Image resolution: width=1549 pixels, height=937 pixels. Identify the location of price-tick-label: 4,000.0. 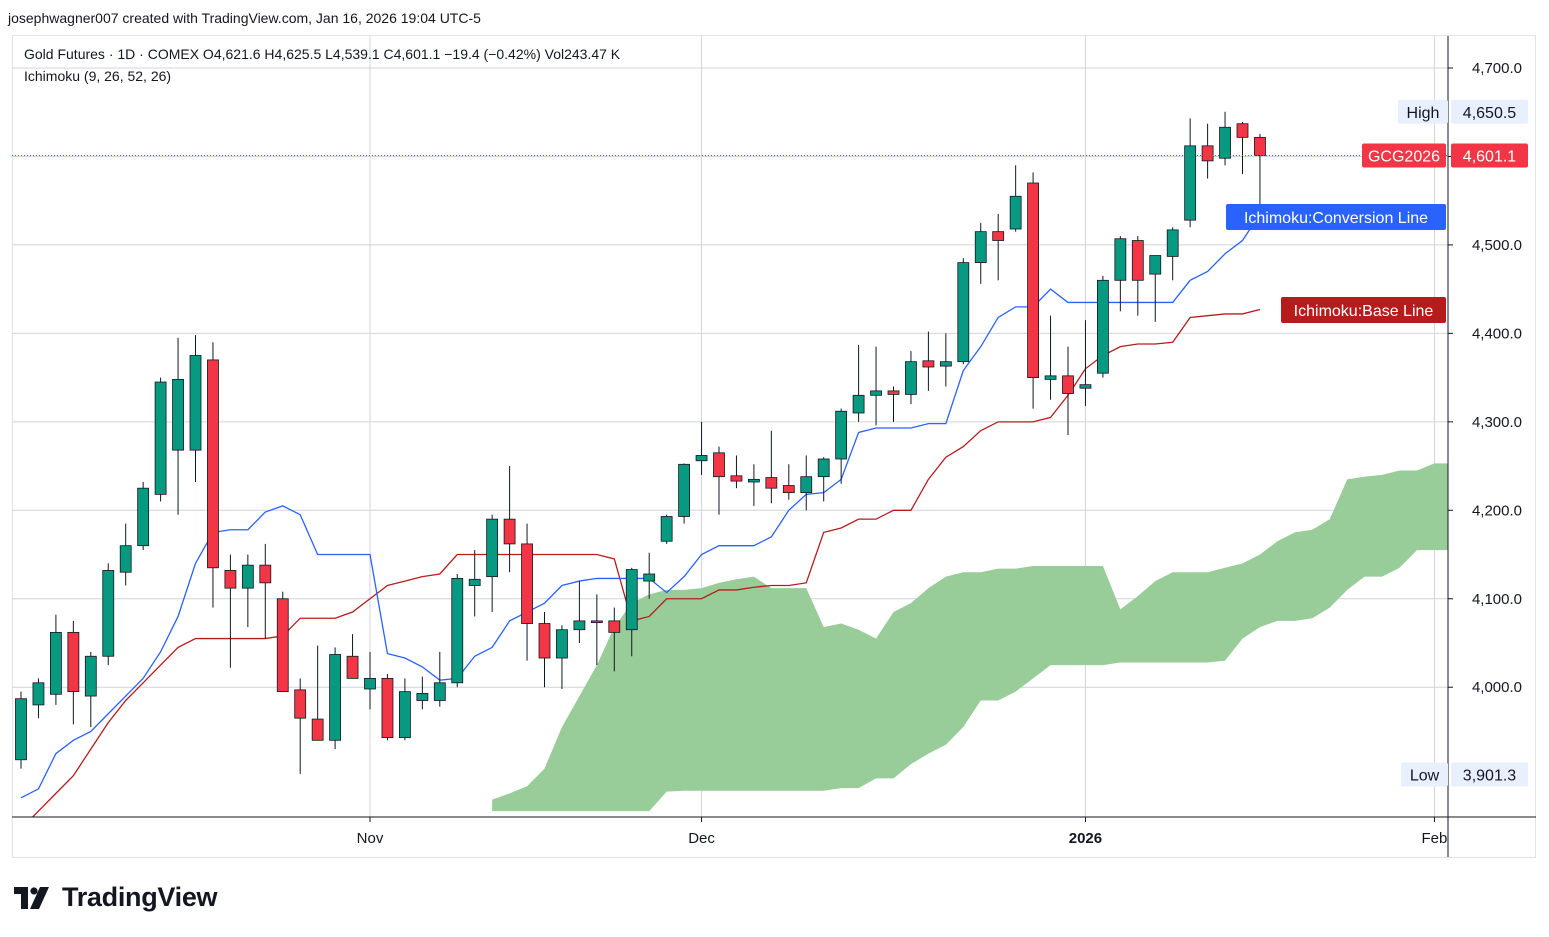
(1497, 687).